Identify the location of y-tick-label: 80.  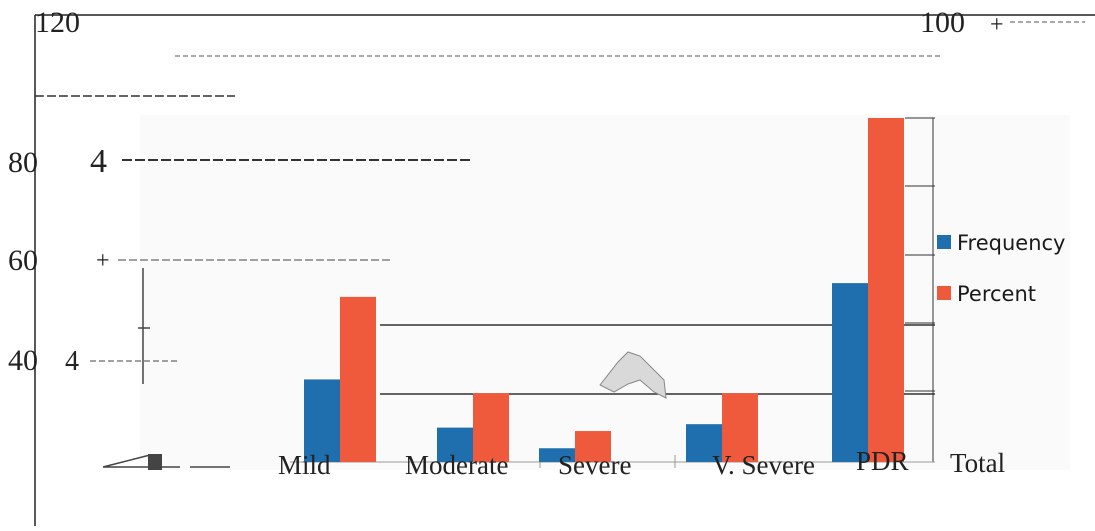
(23, 162).